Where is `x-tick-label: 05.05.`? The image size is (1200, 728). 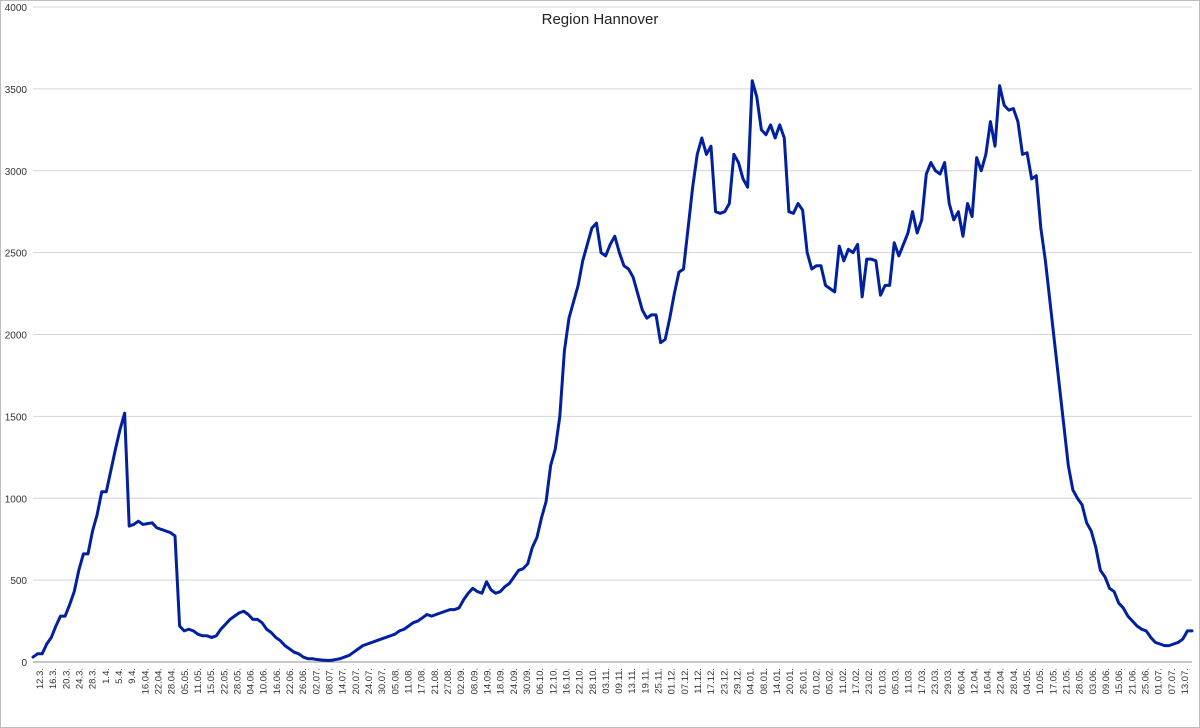
x-tick-label: 05.05. is located at coordinates (185, 681).